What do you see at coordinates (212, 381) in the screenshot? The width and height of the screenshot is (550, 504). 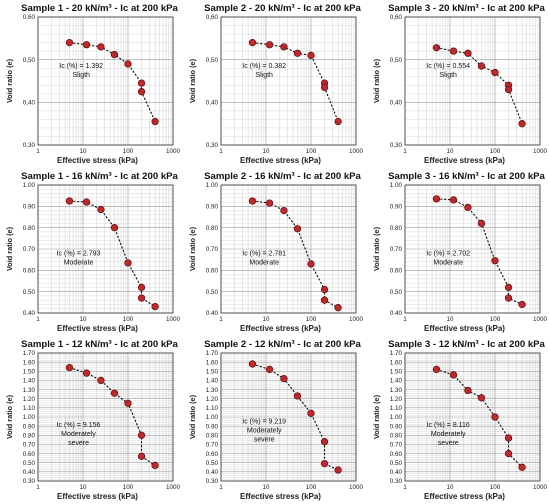 I see `y-tick-label: 1.40` at bounding box center [212, 381].